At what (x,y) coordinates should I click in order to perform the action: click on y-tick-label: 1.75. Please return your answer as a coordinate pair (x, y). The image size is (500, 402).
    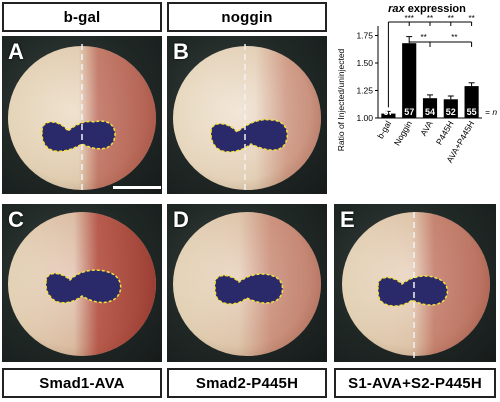
    Looking at the image, I should click on (364, 36).